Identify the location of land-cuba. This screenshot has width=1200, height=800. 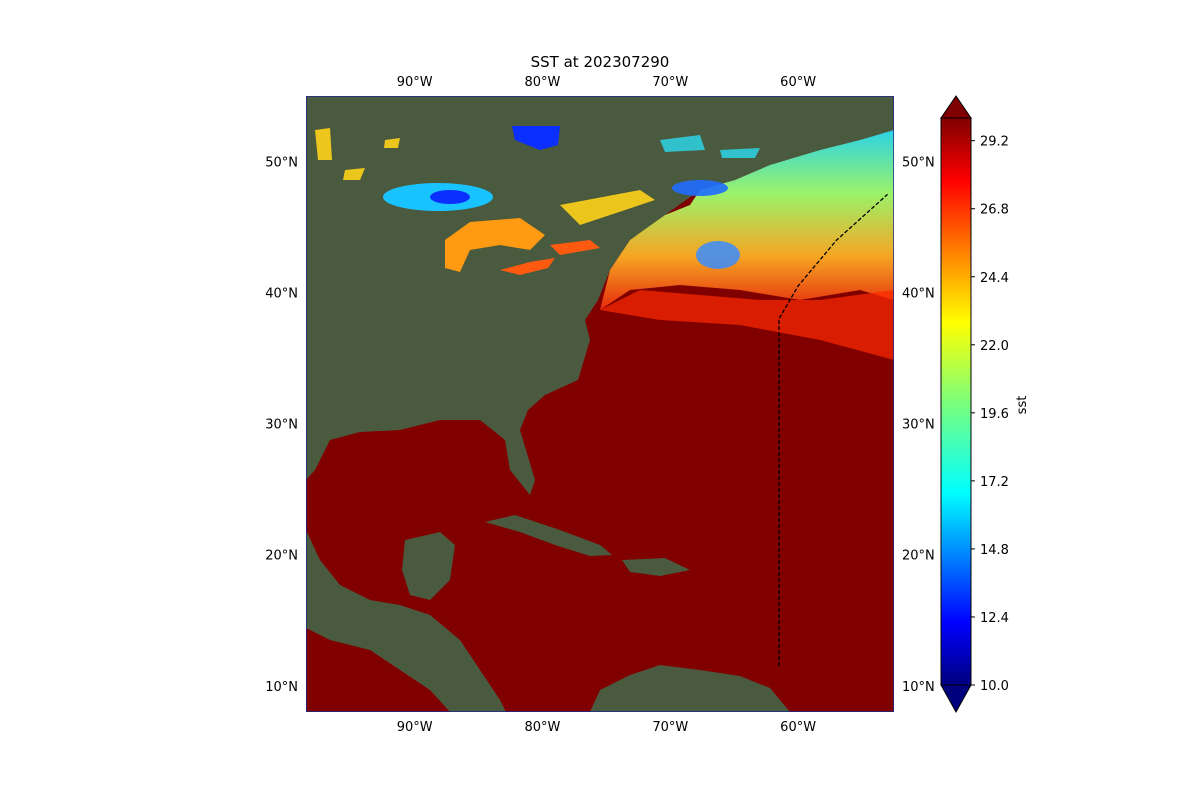
(548, 535).